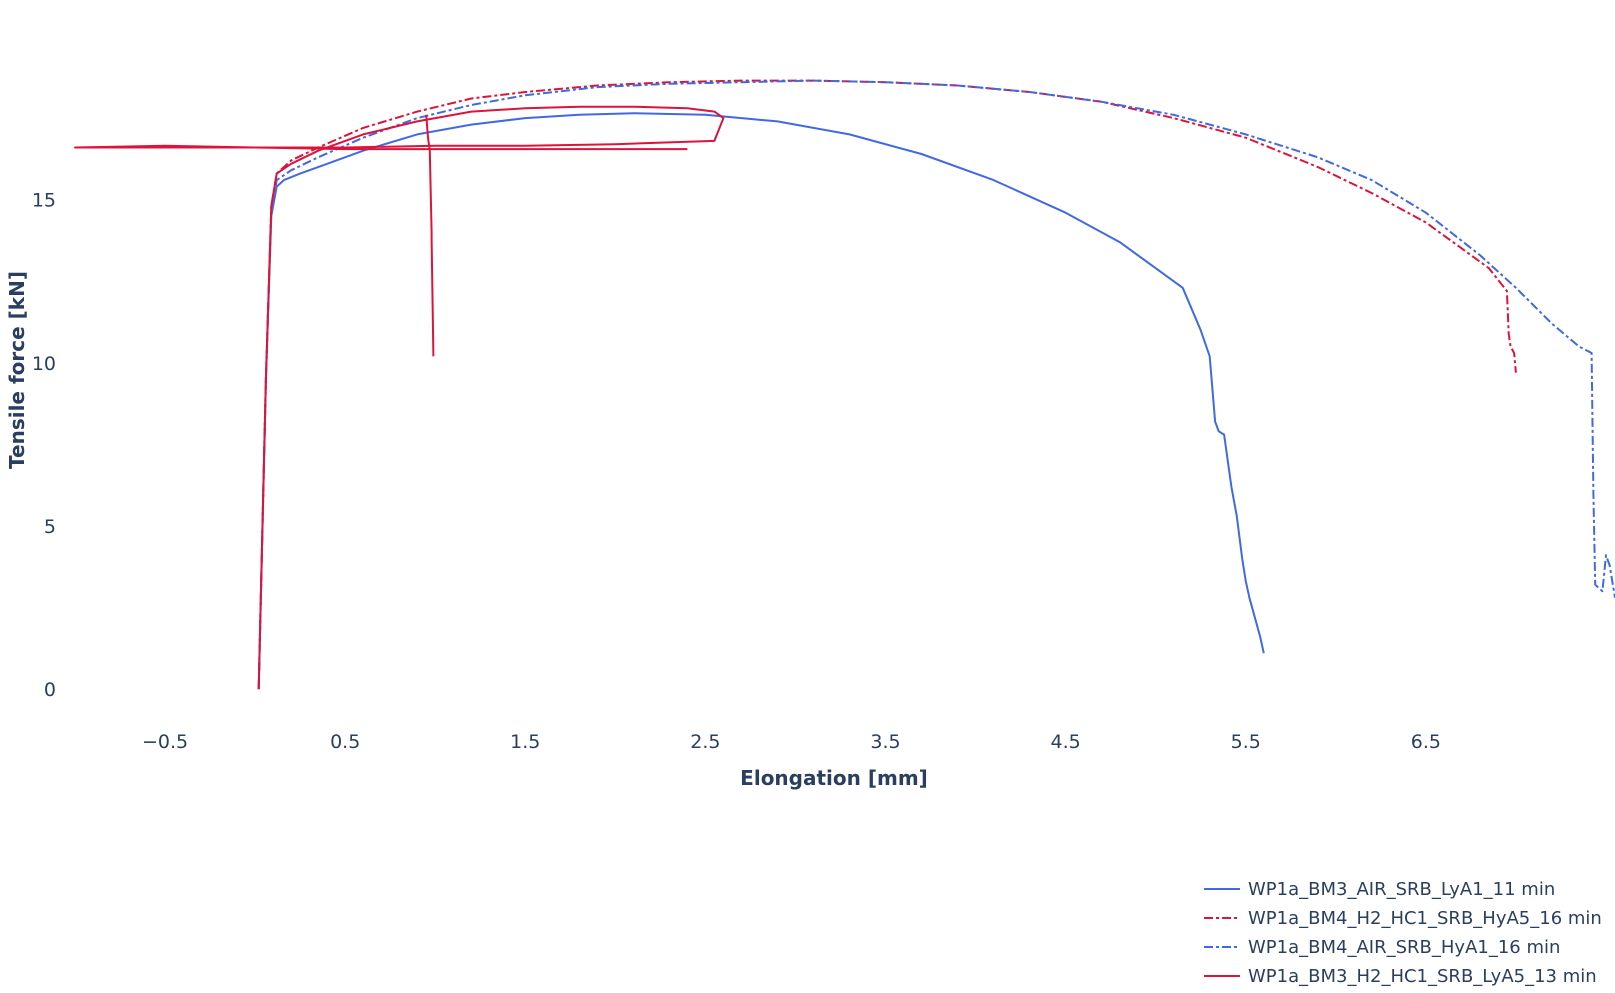 The height and width of the screenshot is (993, 1615). I want to click on y-tick-label: 10, so click(44, 364).